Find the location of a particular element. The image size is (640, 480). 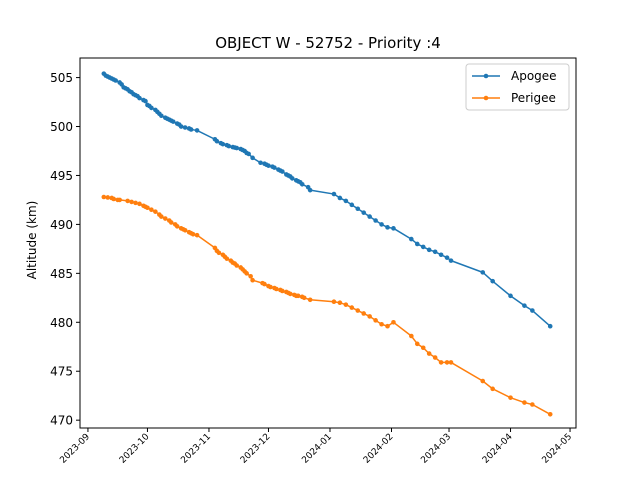

y-axis-label: Altitude (km) is located at coordinates (32, 240).